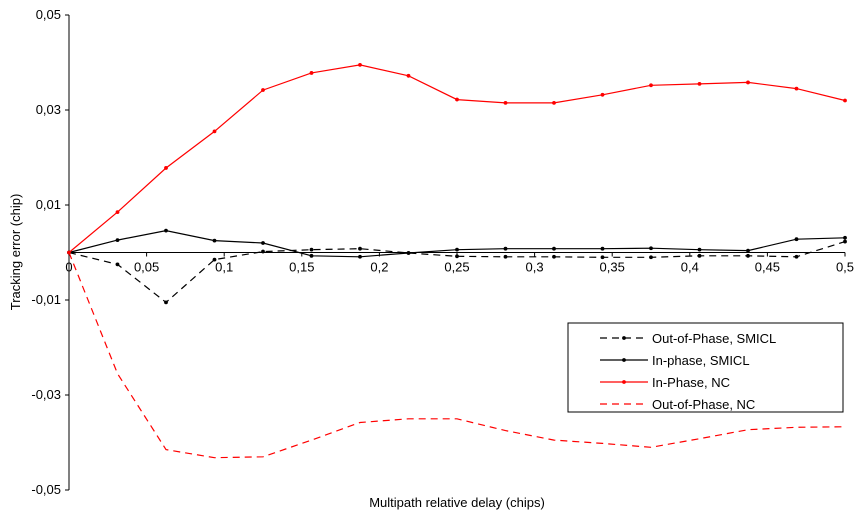  Describe the element at coordinates (50, 252) in the screenshot. I see `y-ticks: 0,05 0,03 0,01 -0,01 -0,03 -0,05` at that location.